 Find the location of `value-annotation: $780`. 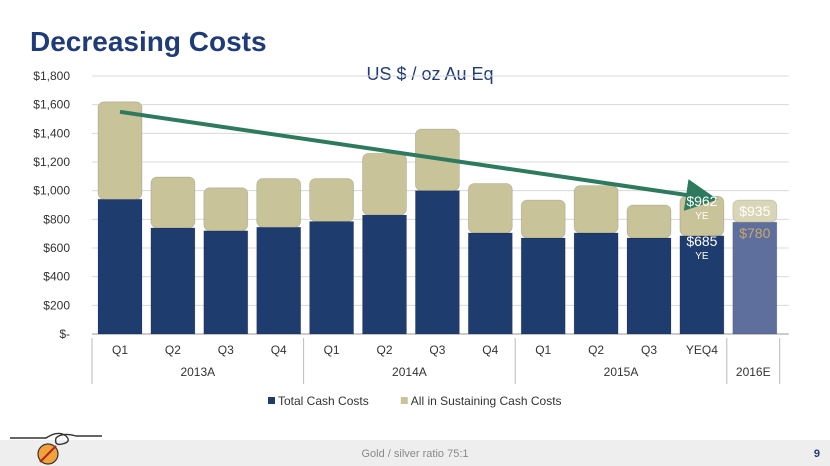

value-annotation: $780 is located at coordinates (754, 233).